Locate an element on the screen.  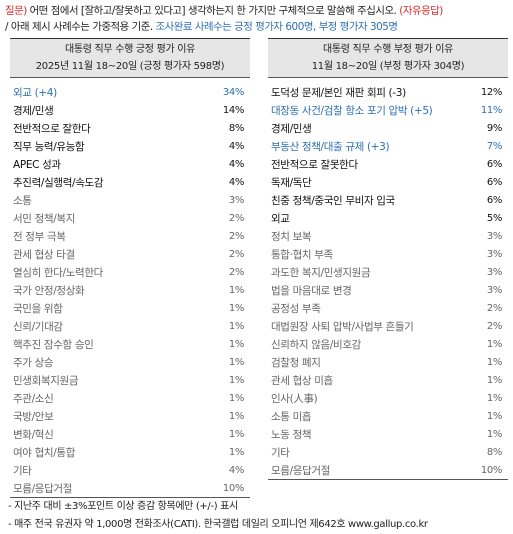
negative-row: 인사(人事) 1% is located at coordinates (388, 398).